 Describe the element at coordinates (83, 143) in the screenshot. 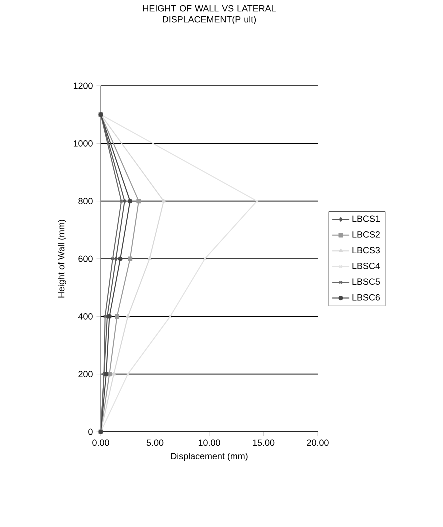

I see `y-tick-label: 1000` at that location.